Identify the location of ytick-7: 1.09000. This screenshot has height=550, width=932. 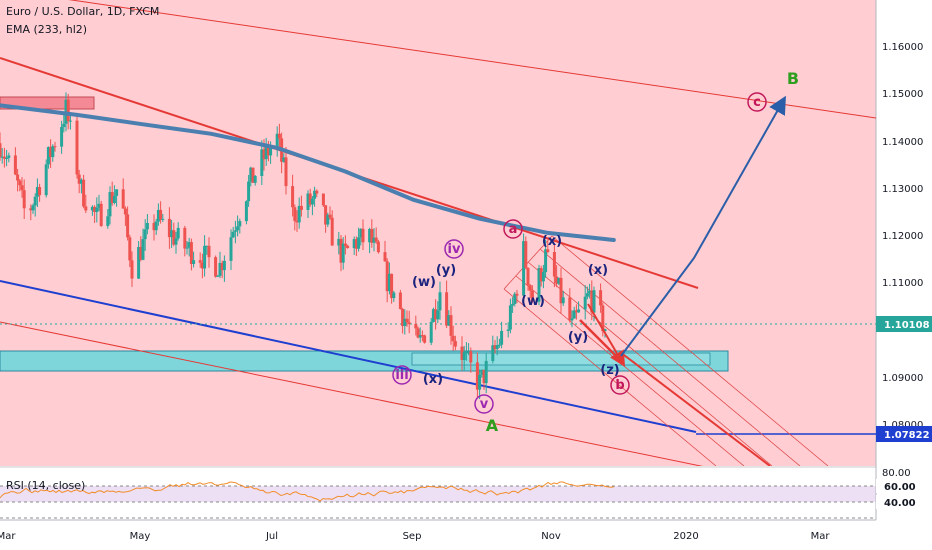
(902, 378).